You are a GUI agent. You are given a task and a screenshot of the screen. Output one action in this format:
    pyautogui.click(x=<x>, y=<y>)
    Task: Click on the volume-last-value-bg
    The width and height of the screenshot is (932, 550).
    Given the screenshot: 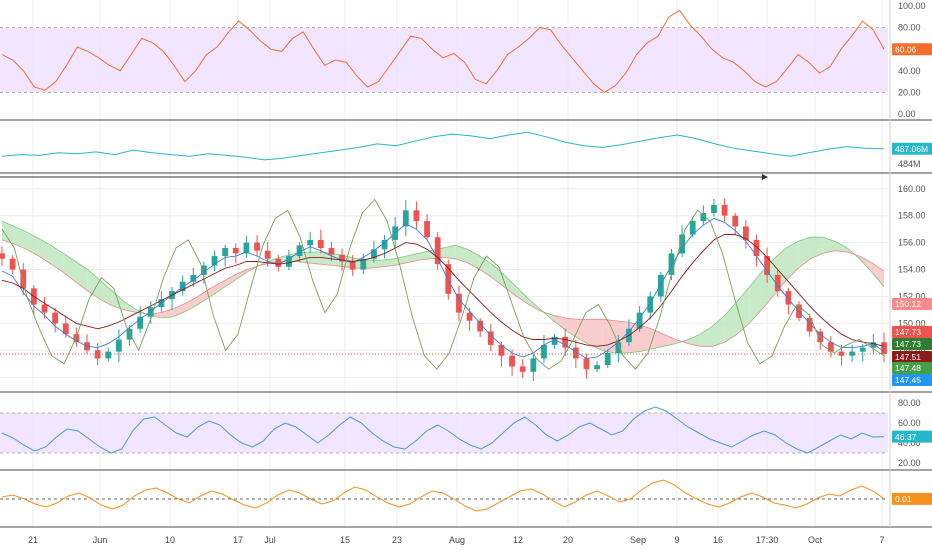 What is the action you would take?
    pyautogui.click(x=912, y=148)
    